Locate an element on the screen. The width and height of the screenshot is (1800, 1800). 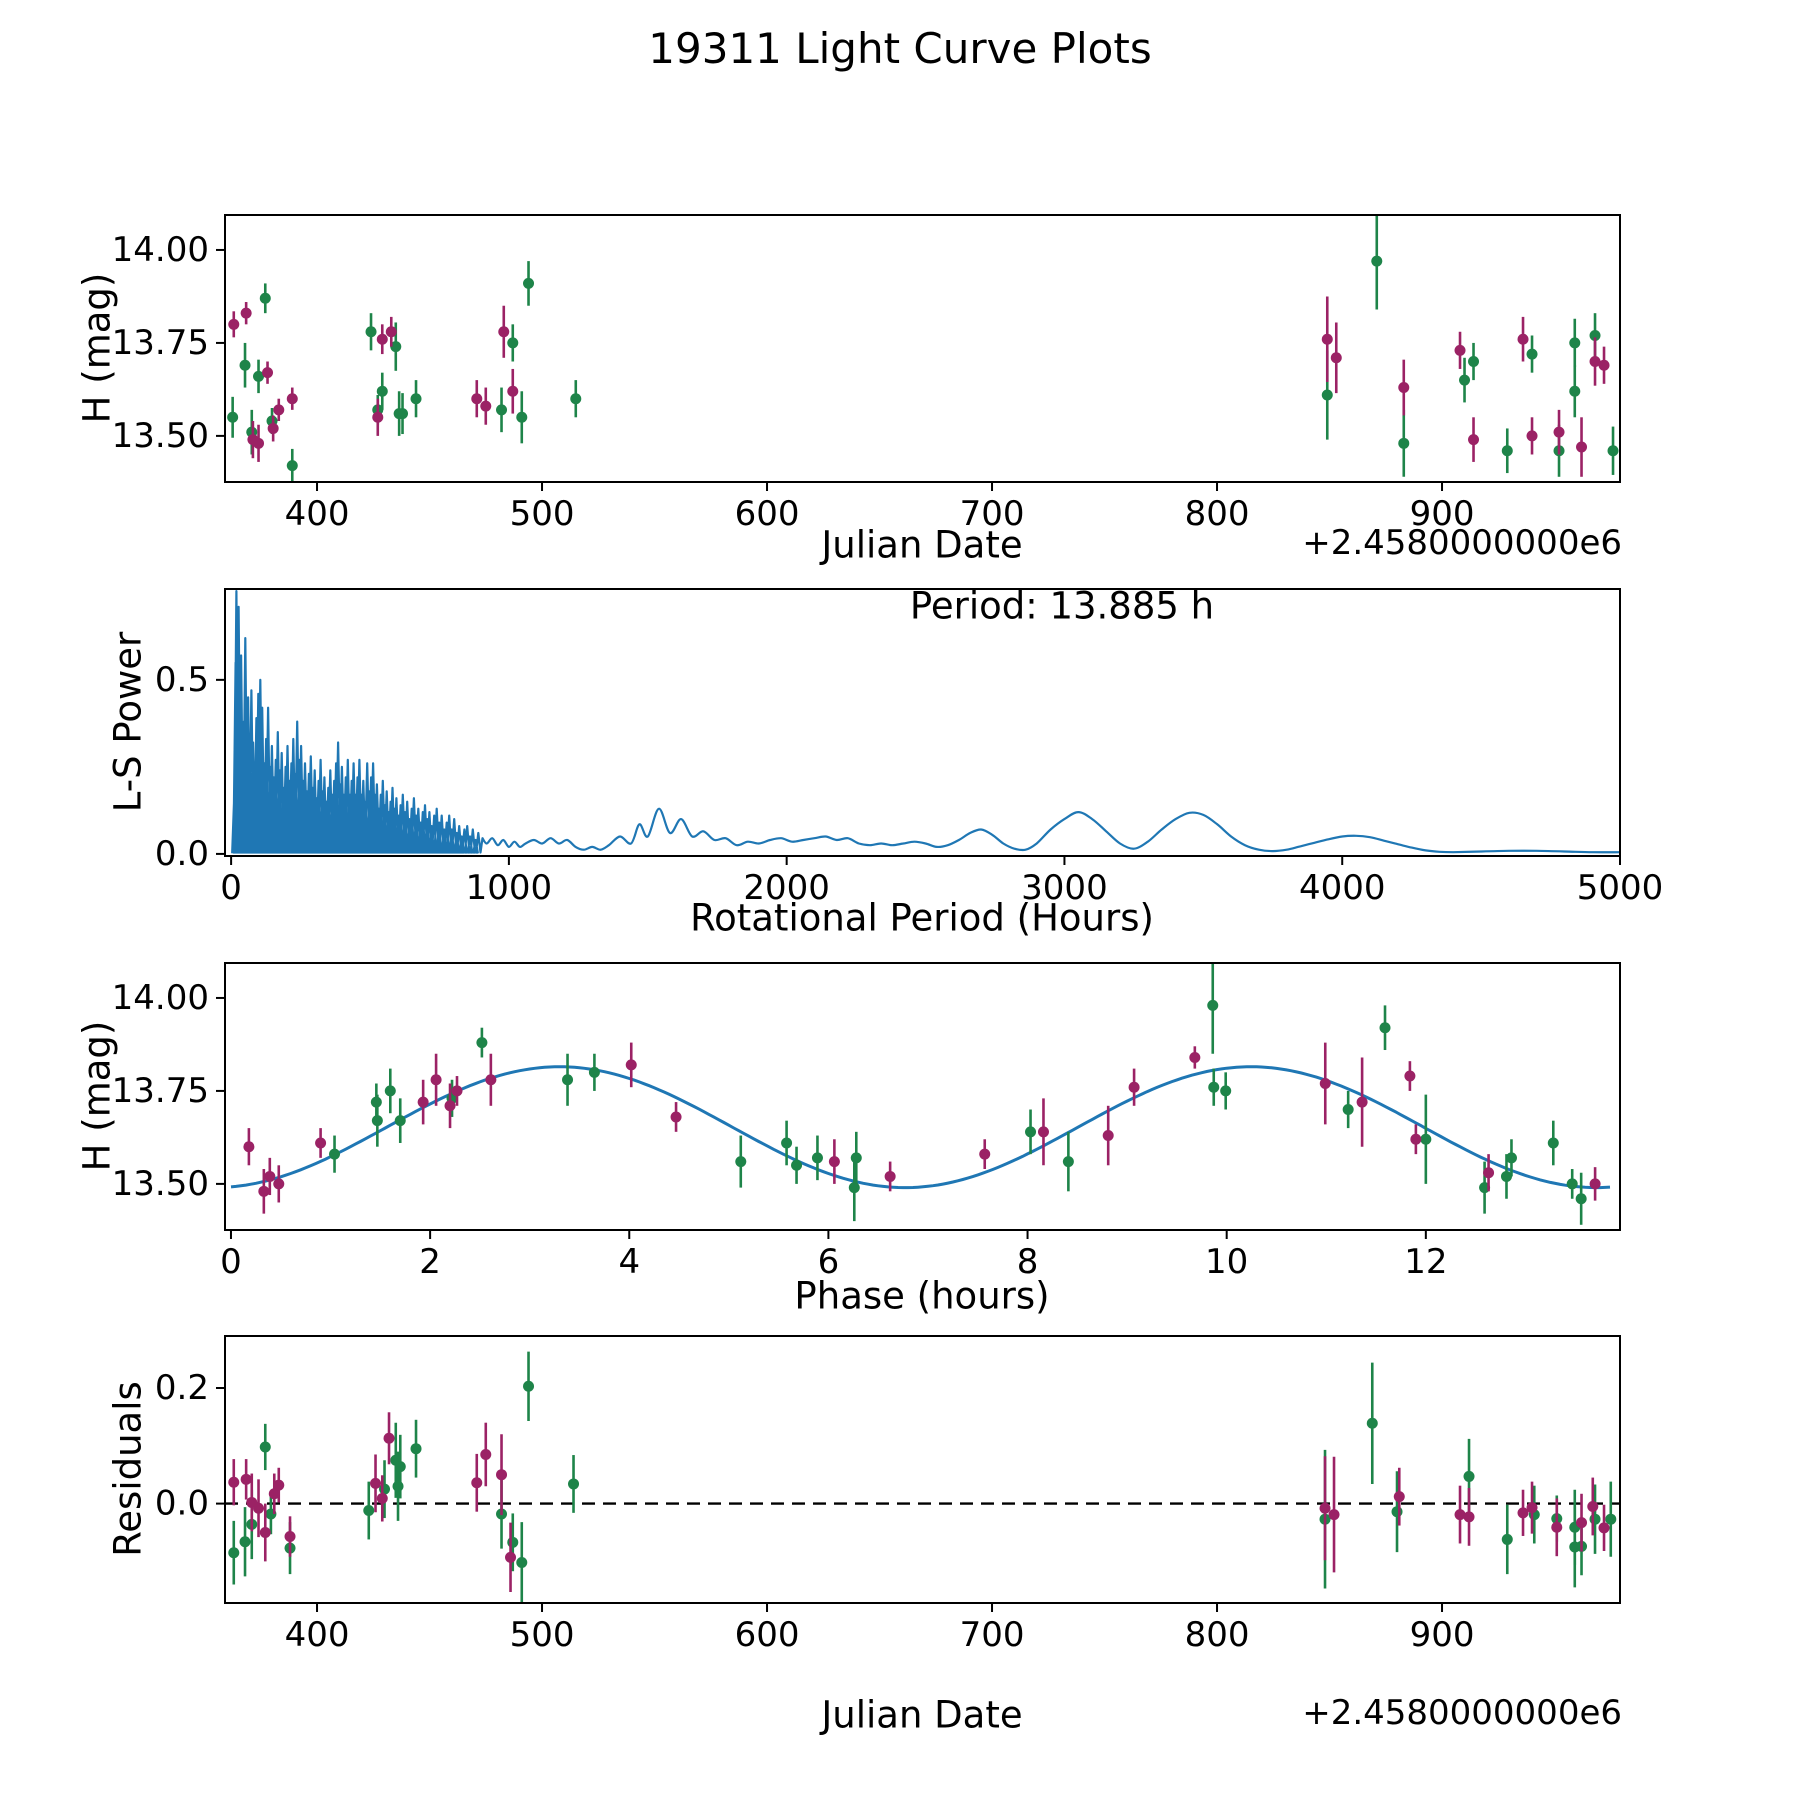
observations-green is located at coordinates (923, 348).